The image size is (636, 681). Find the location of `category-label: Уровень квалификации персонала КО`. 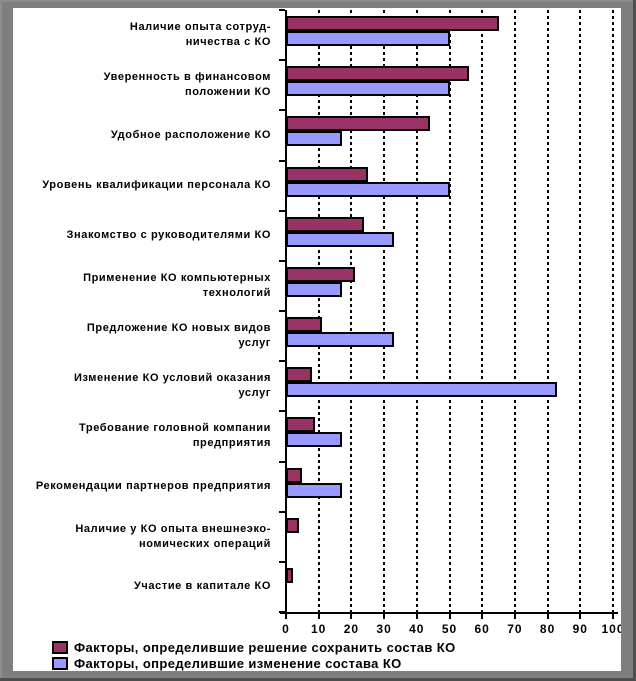

category-label: Уровень квалификации персонала КО is located at coordinates (156, 185).